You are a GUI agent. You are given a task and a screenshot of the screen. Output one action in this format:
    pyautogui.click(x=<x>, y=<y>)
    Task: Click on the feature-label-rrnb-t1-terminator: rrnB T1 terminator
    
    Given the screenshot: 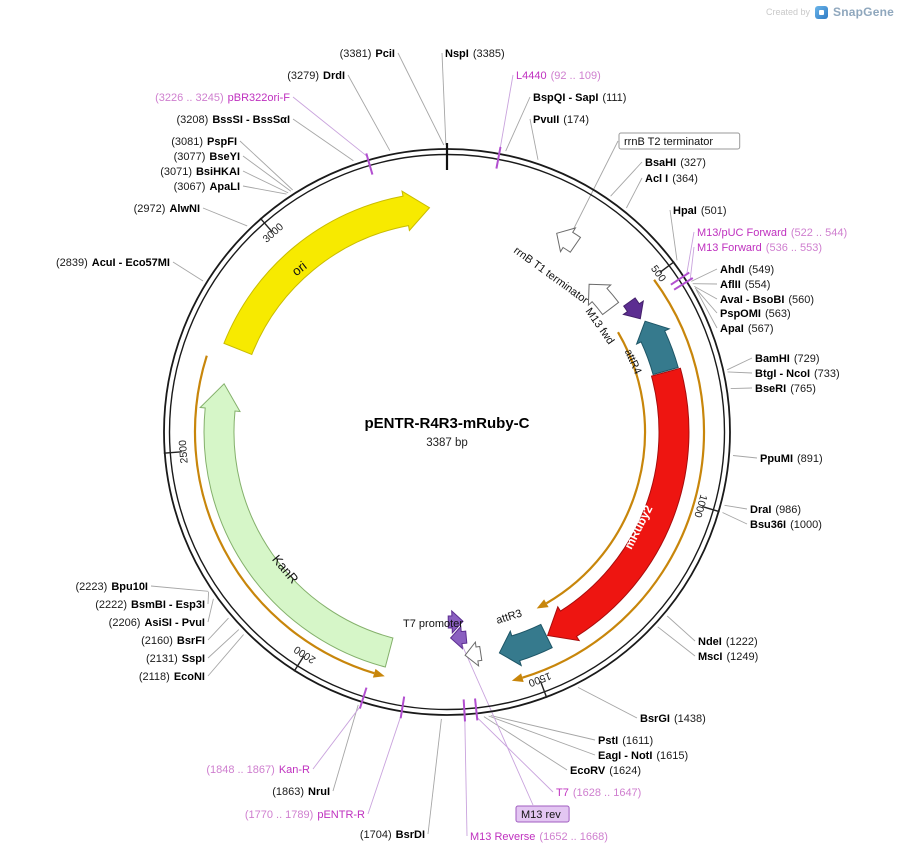 What is the action you would take?
    pyautogui.click(x=550, y=276)
    